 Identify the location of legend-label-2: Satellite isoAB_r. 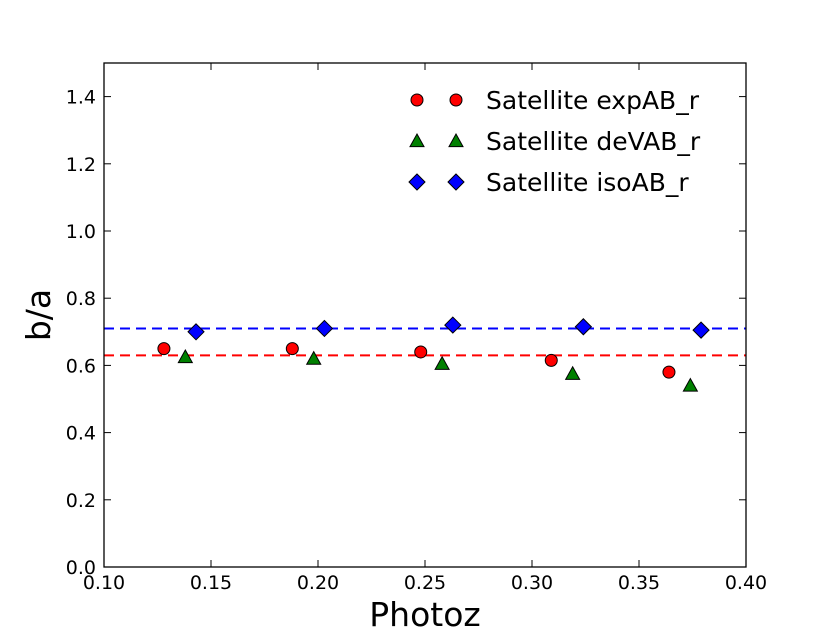
(587, 182).